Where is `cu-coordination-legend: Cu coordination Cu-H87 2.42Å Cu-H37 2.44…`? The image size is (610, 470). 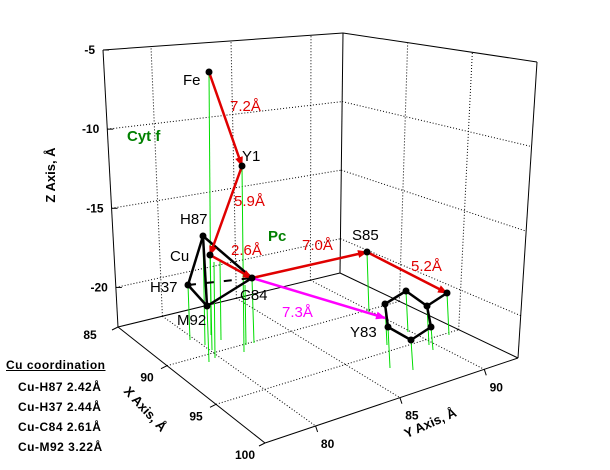
cu-coordination-legend: Cu coordination Cu-H87 2.42Å Cu-H37 2.44… is located at coordinates (56, 407).